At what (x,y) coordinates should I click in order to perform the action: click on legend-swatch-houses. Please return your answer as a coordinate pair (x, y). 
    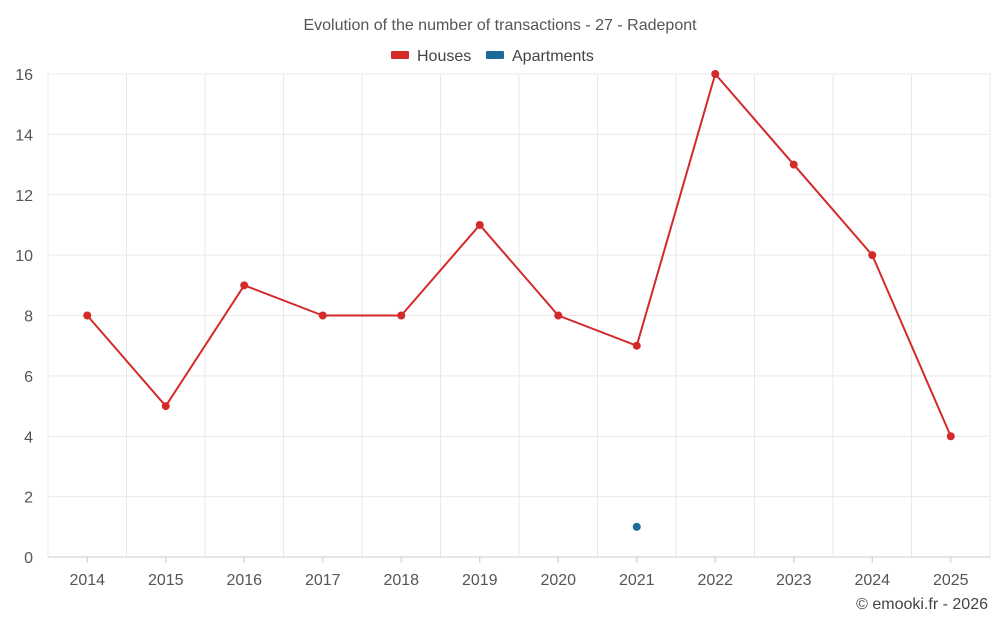
    Looking at the image, I should click on (400, 55).